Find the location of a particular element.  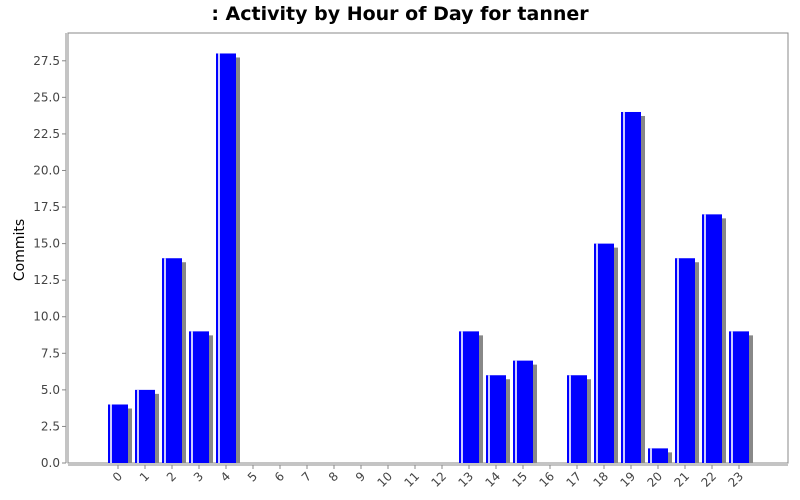

y-tick-label: 25.0 is located at coordinates (46, 97).